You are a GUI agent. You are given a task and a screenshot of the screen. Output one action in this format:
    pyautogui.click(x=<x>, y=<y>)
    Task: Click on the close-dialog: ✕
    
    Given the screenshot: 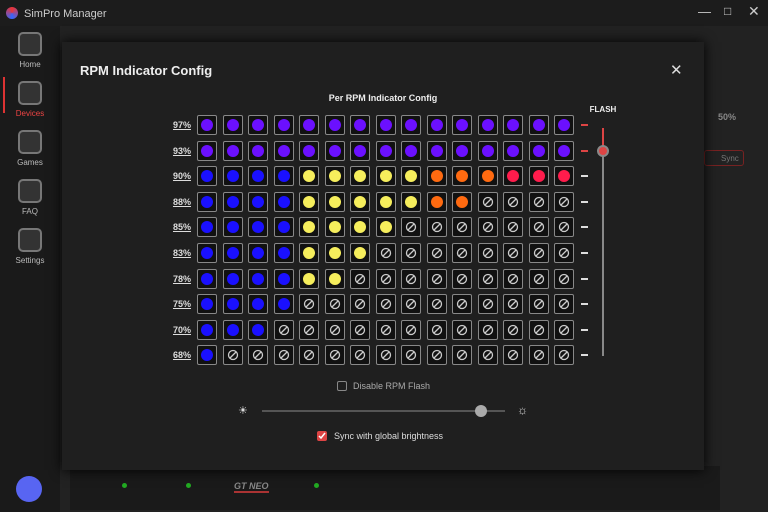 What is the action you would take?
    pyautogui.click(x=676, y=70)
    